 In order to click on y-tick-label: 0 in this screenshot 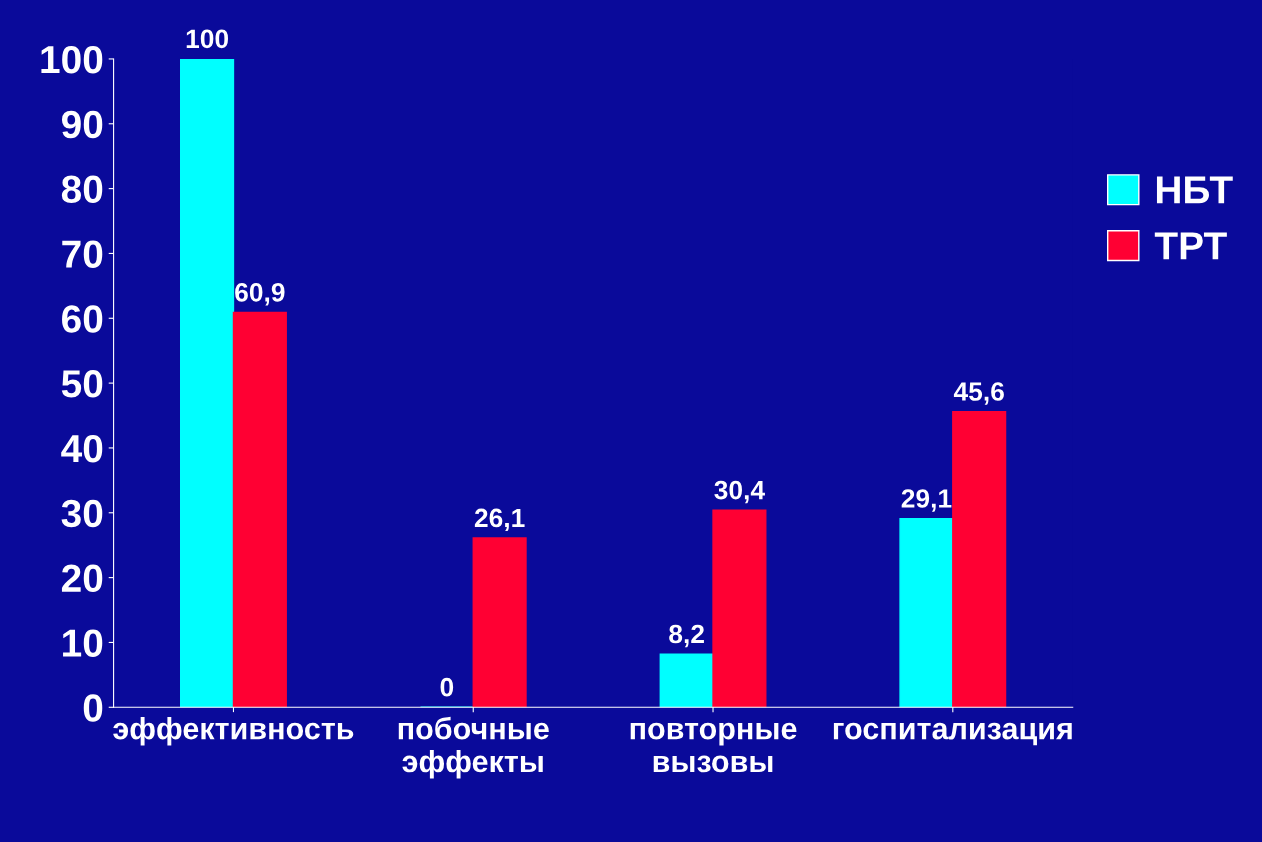, I will do `click(93, 708)`.